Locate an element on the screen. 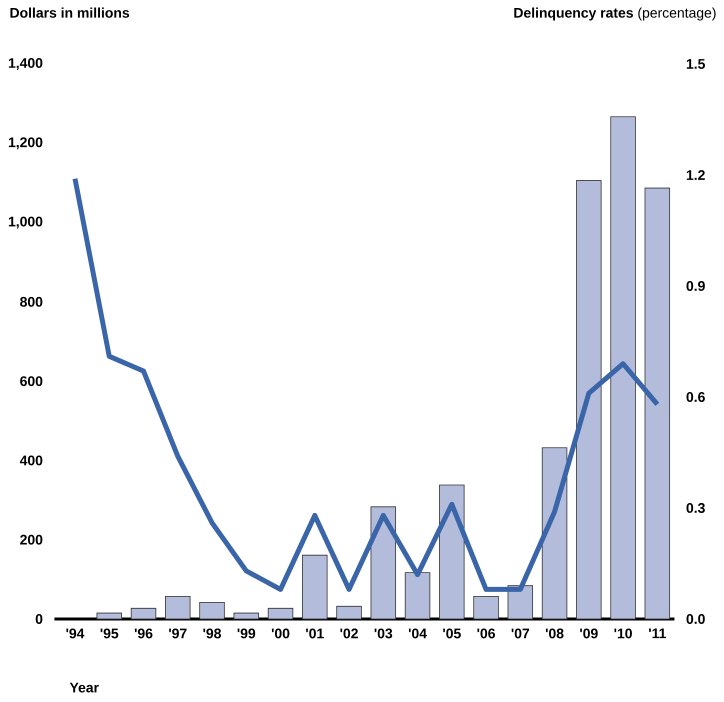 The image size is (724, 702). x-tick-label: '96 is located at coordinates (143, 633).